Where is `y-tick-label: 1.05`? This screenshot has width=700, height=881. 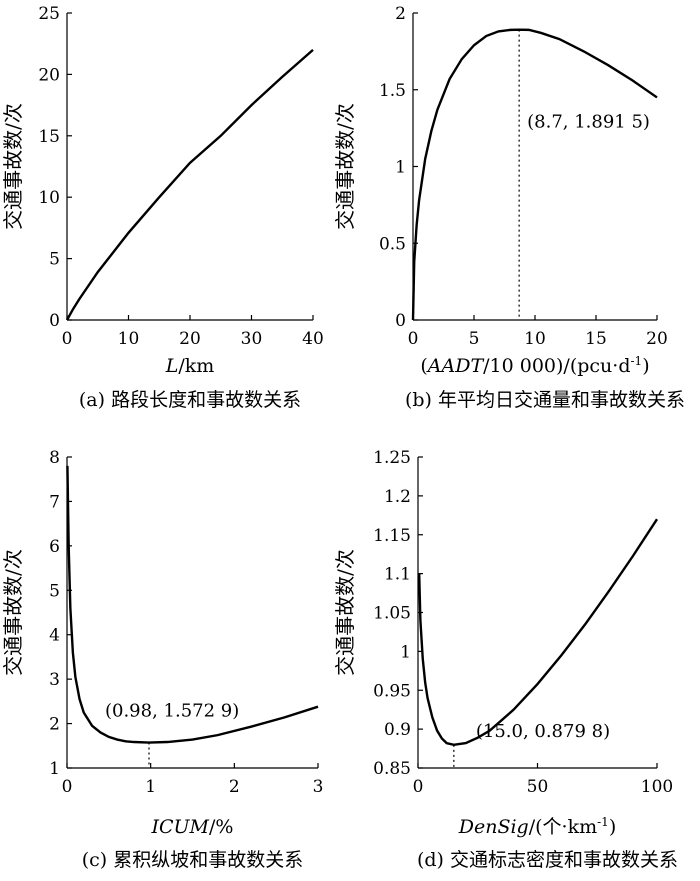 y-tick-label: 1.05 is located at coordinates (392, 614).